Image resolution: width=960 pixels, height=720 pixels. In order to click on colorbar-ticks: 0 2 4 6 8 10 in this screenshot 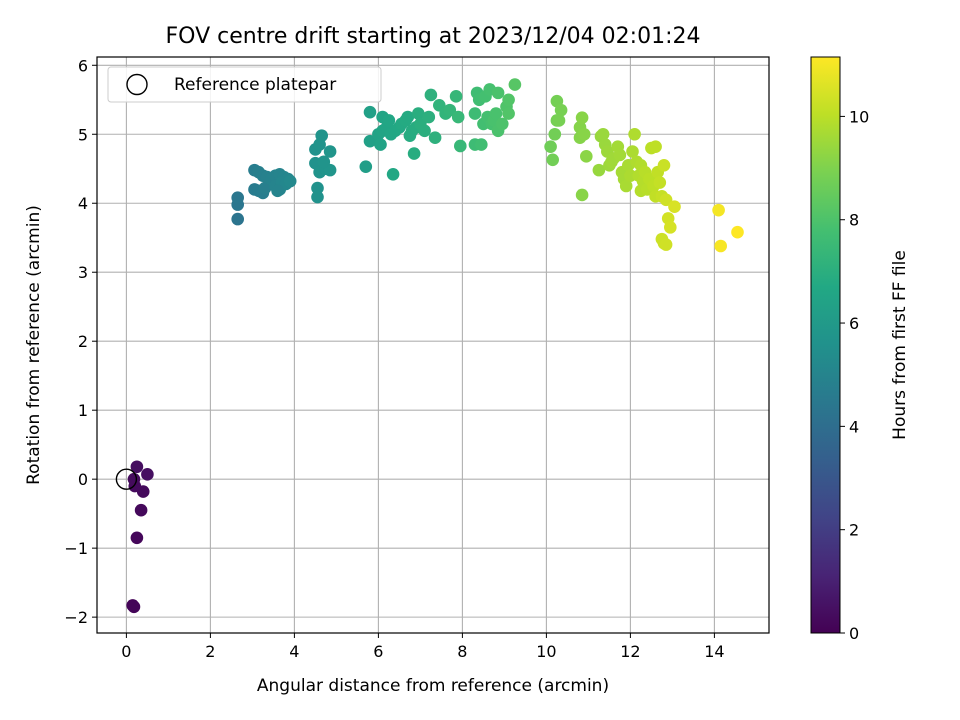, I will do `click(854, 375)`.